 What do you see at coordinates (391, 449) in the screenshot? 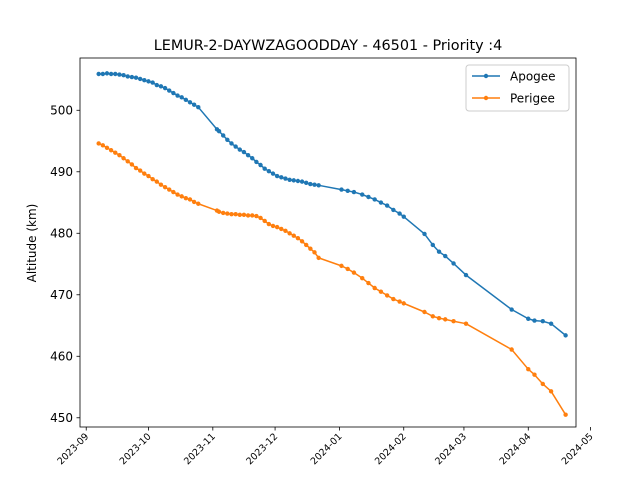
I see `x-tick-label: 2024-02` at bounding box center [391, 449].